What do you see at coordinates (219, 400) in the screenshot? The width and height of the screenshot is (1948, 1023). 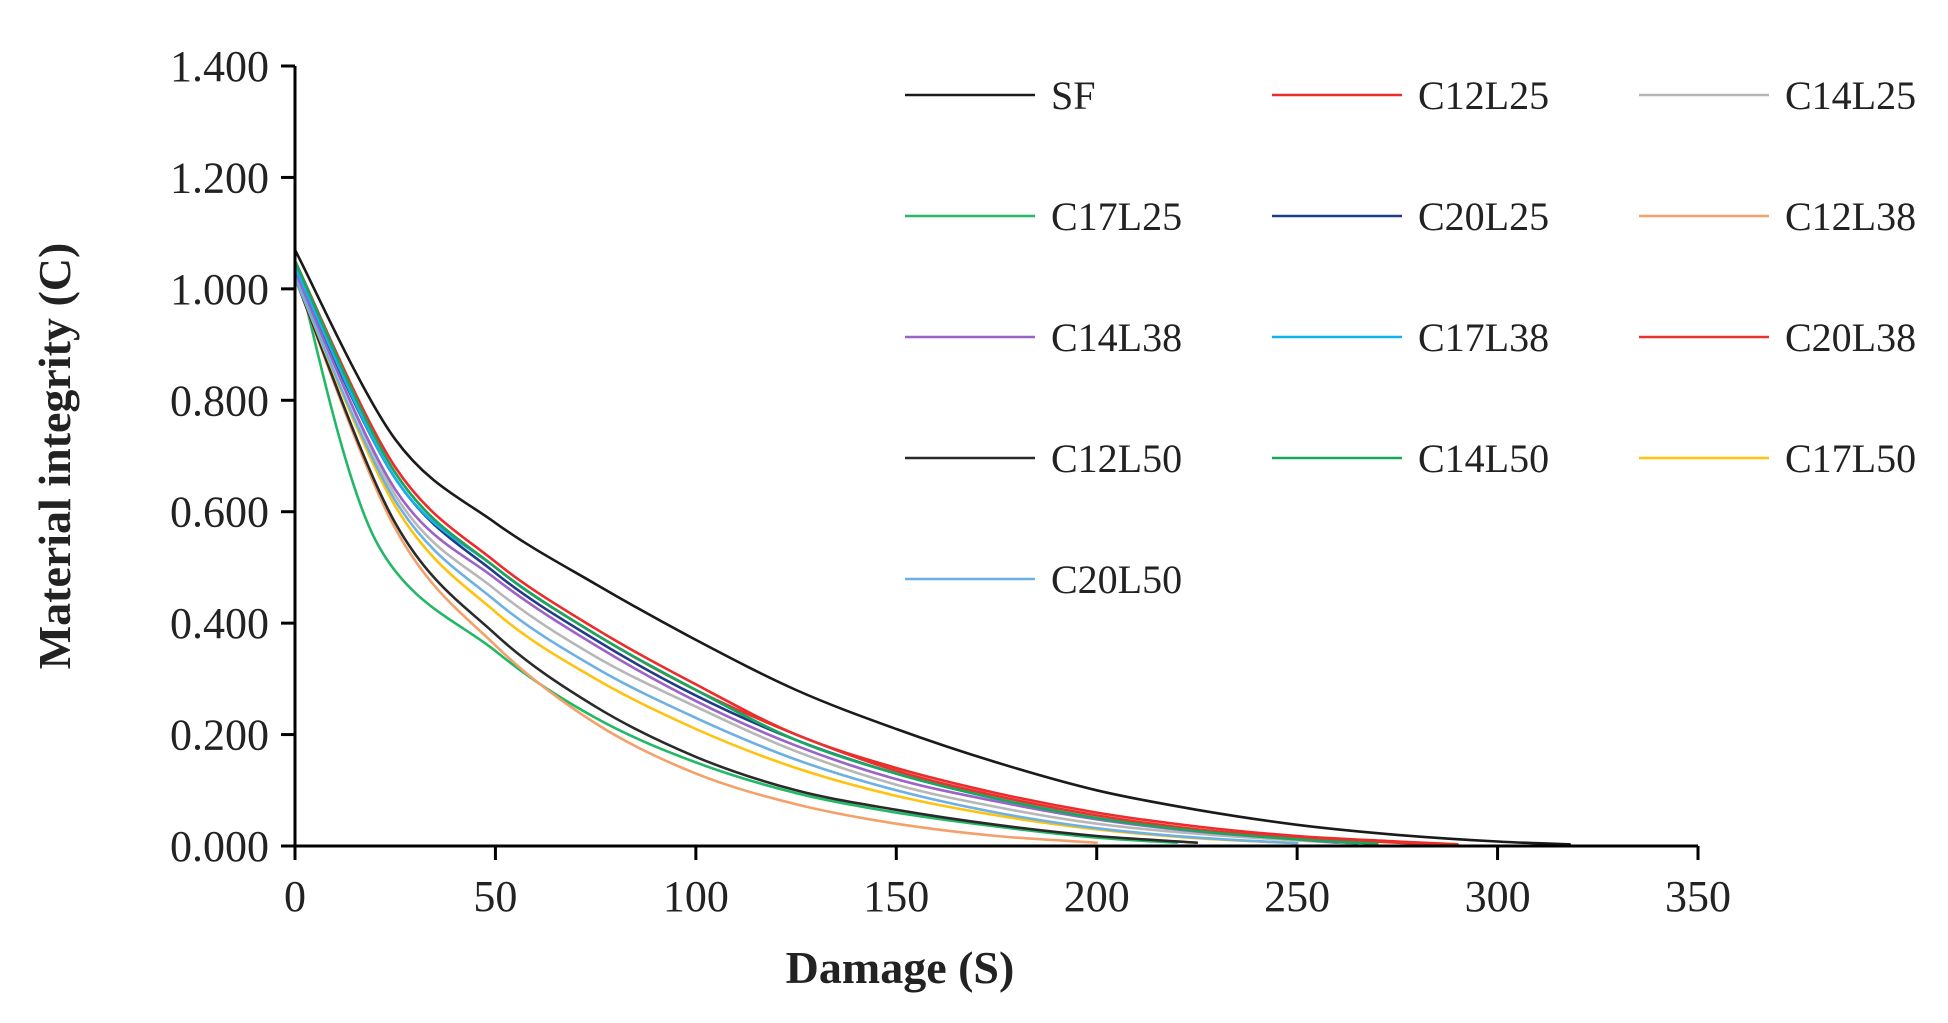 I see `y-tick-label: 0.800` at bounding box center [219, 400].